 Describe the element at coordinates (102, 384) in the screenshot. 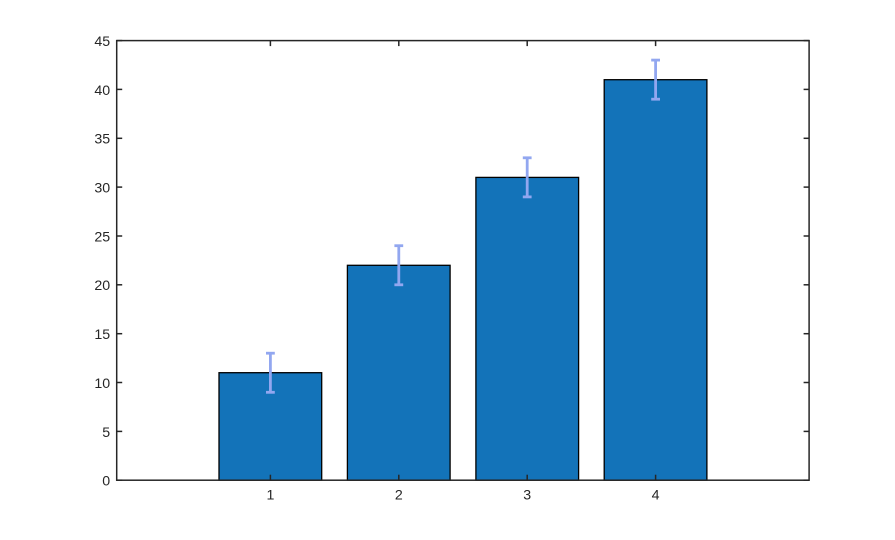

I see `svg-text: 10` at that location.